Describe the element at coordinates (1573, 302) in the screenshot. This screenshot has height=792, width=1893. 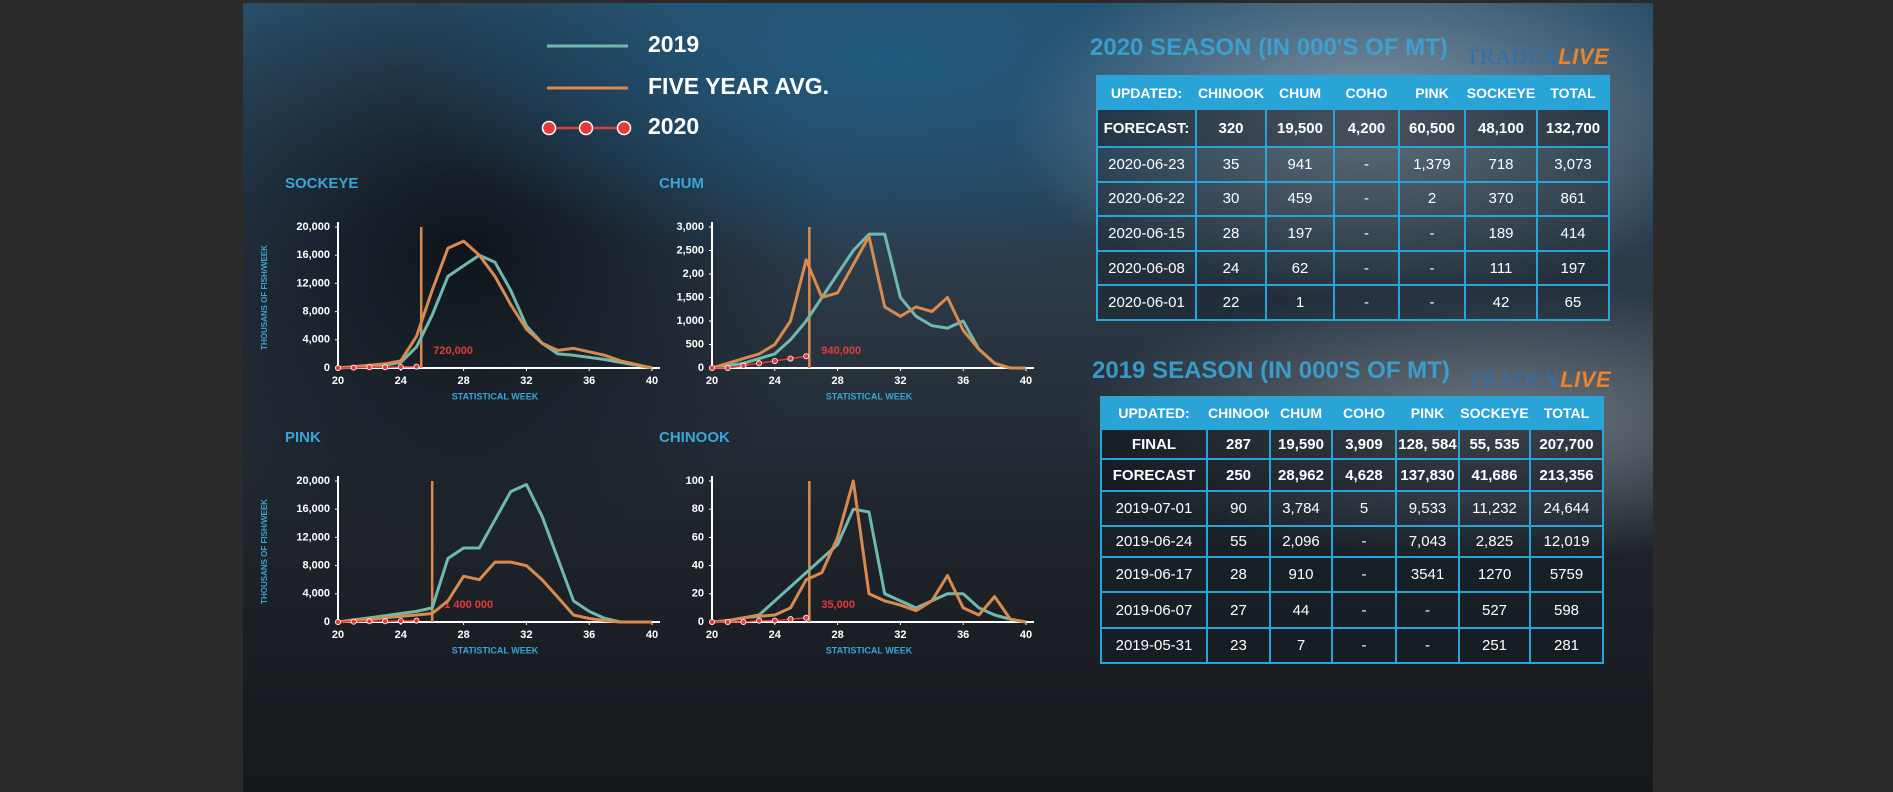
I see `table-cell: 65` at that location.